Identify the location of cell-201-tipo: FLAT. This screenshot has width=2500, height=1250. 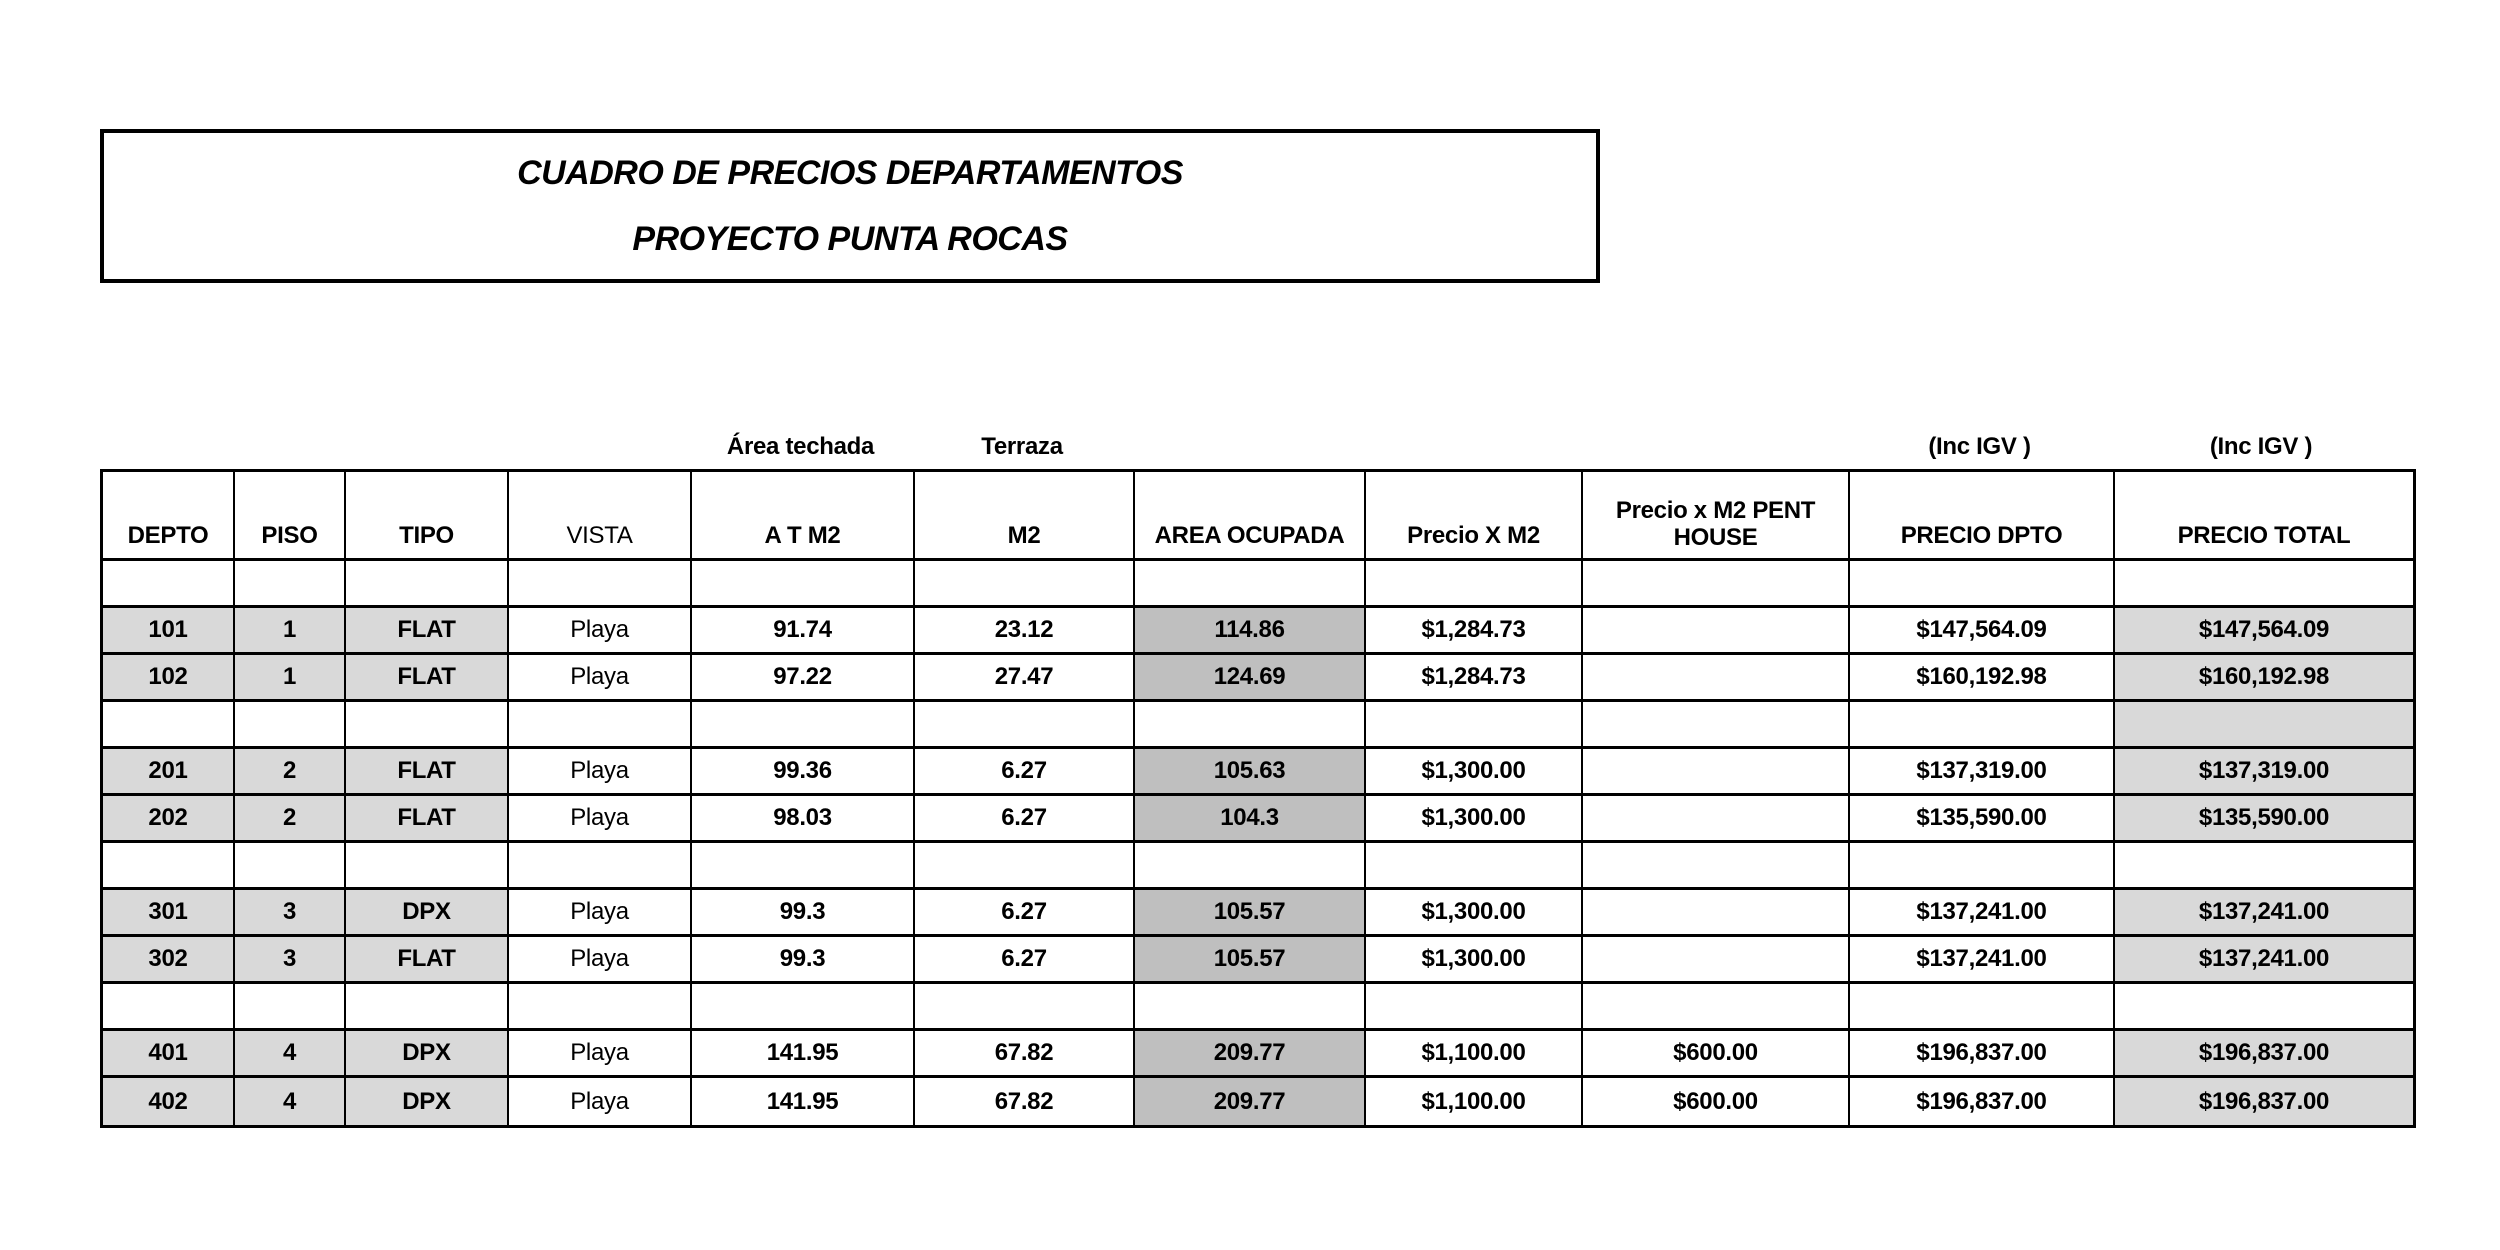
(427, 772).